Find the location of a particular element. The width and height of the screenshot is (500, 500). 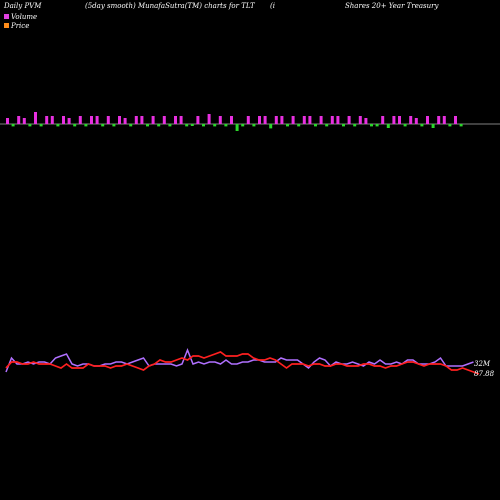

legend: Volume Price is located at coordinates (20, 21).